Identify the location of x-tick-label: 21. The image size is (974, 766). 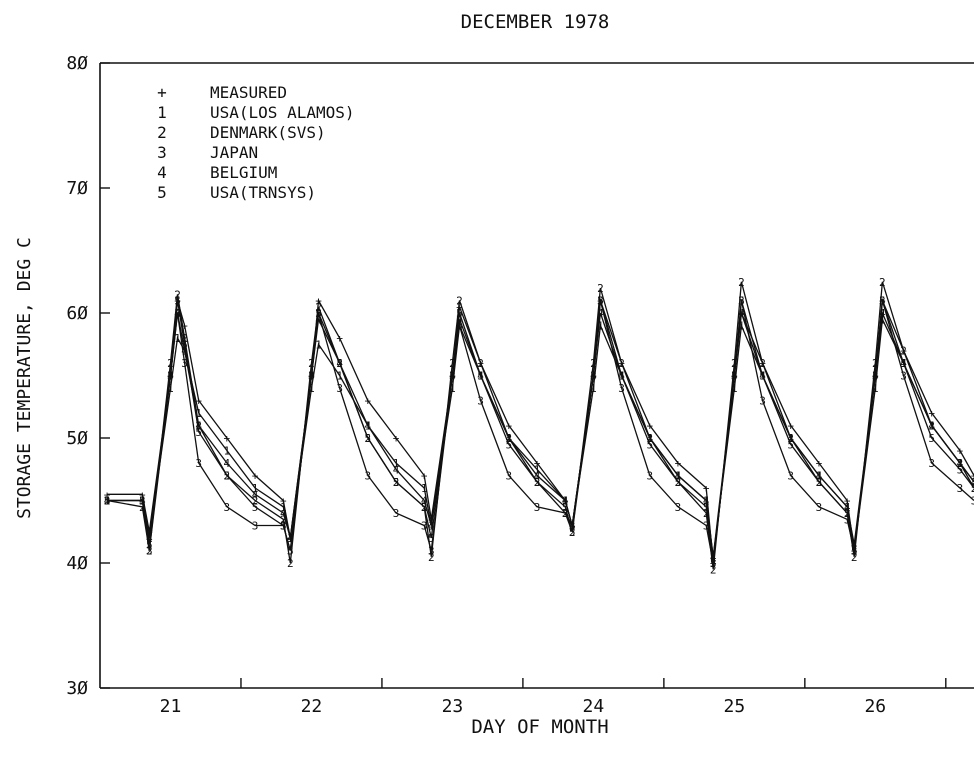
(171, 706).